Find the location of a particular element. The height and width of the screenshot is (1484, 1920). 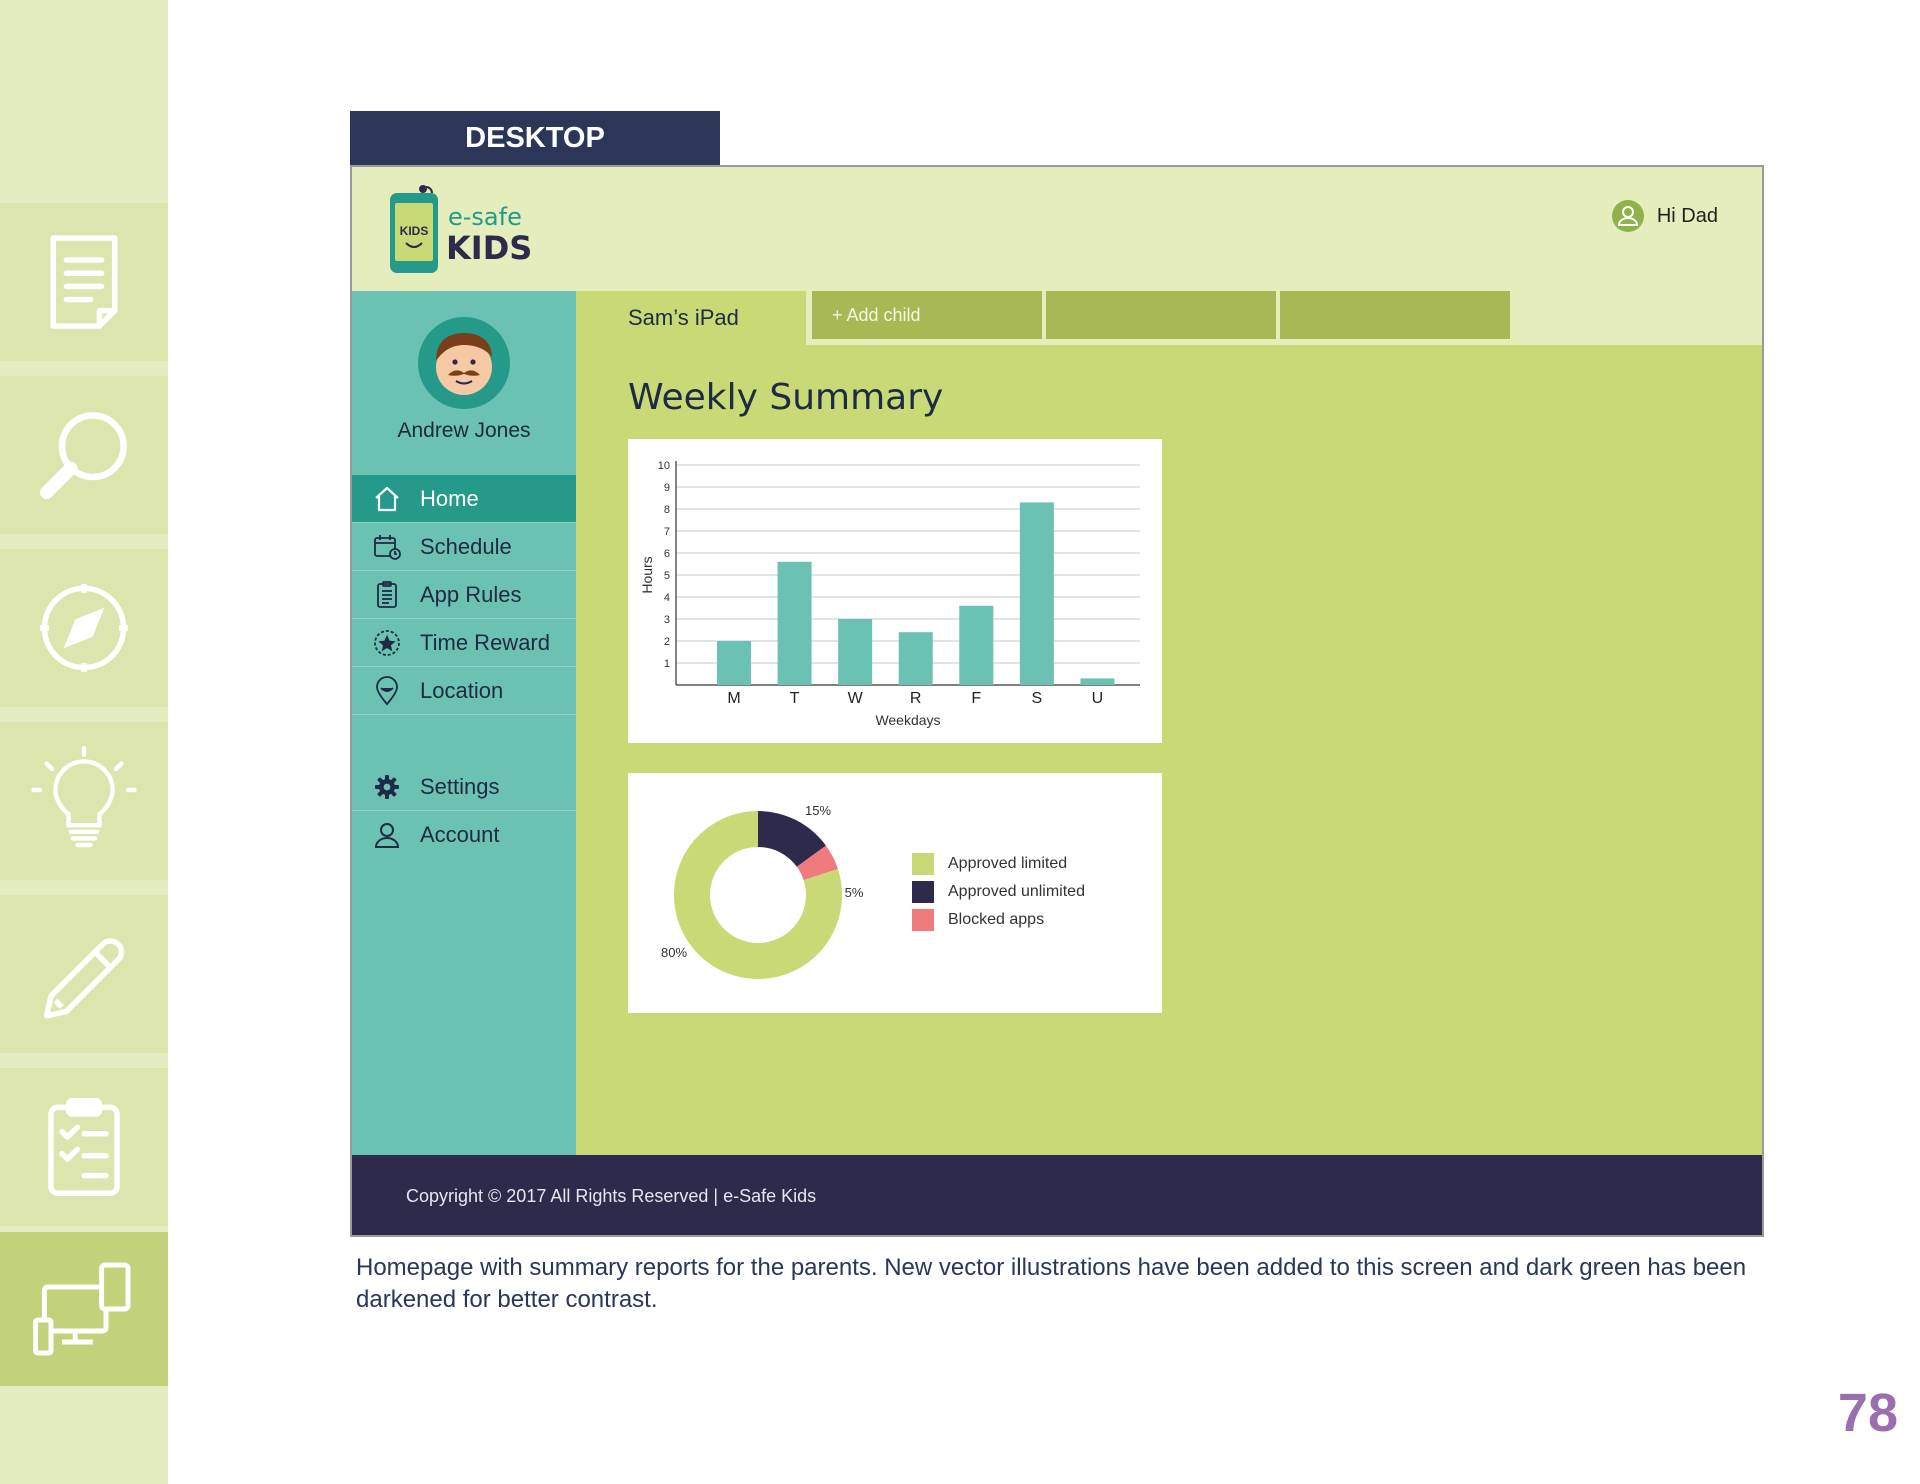

x-tick-label: F is located at coordinates (976, 698).